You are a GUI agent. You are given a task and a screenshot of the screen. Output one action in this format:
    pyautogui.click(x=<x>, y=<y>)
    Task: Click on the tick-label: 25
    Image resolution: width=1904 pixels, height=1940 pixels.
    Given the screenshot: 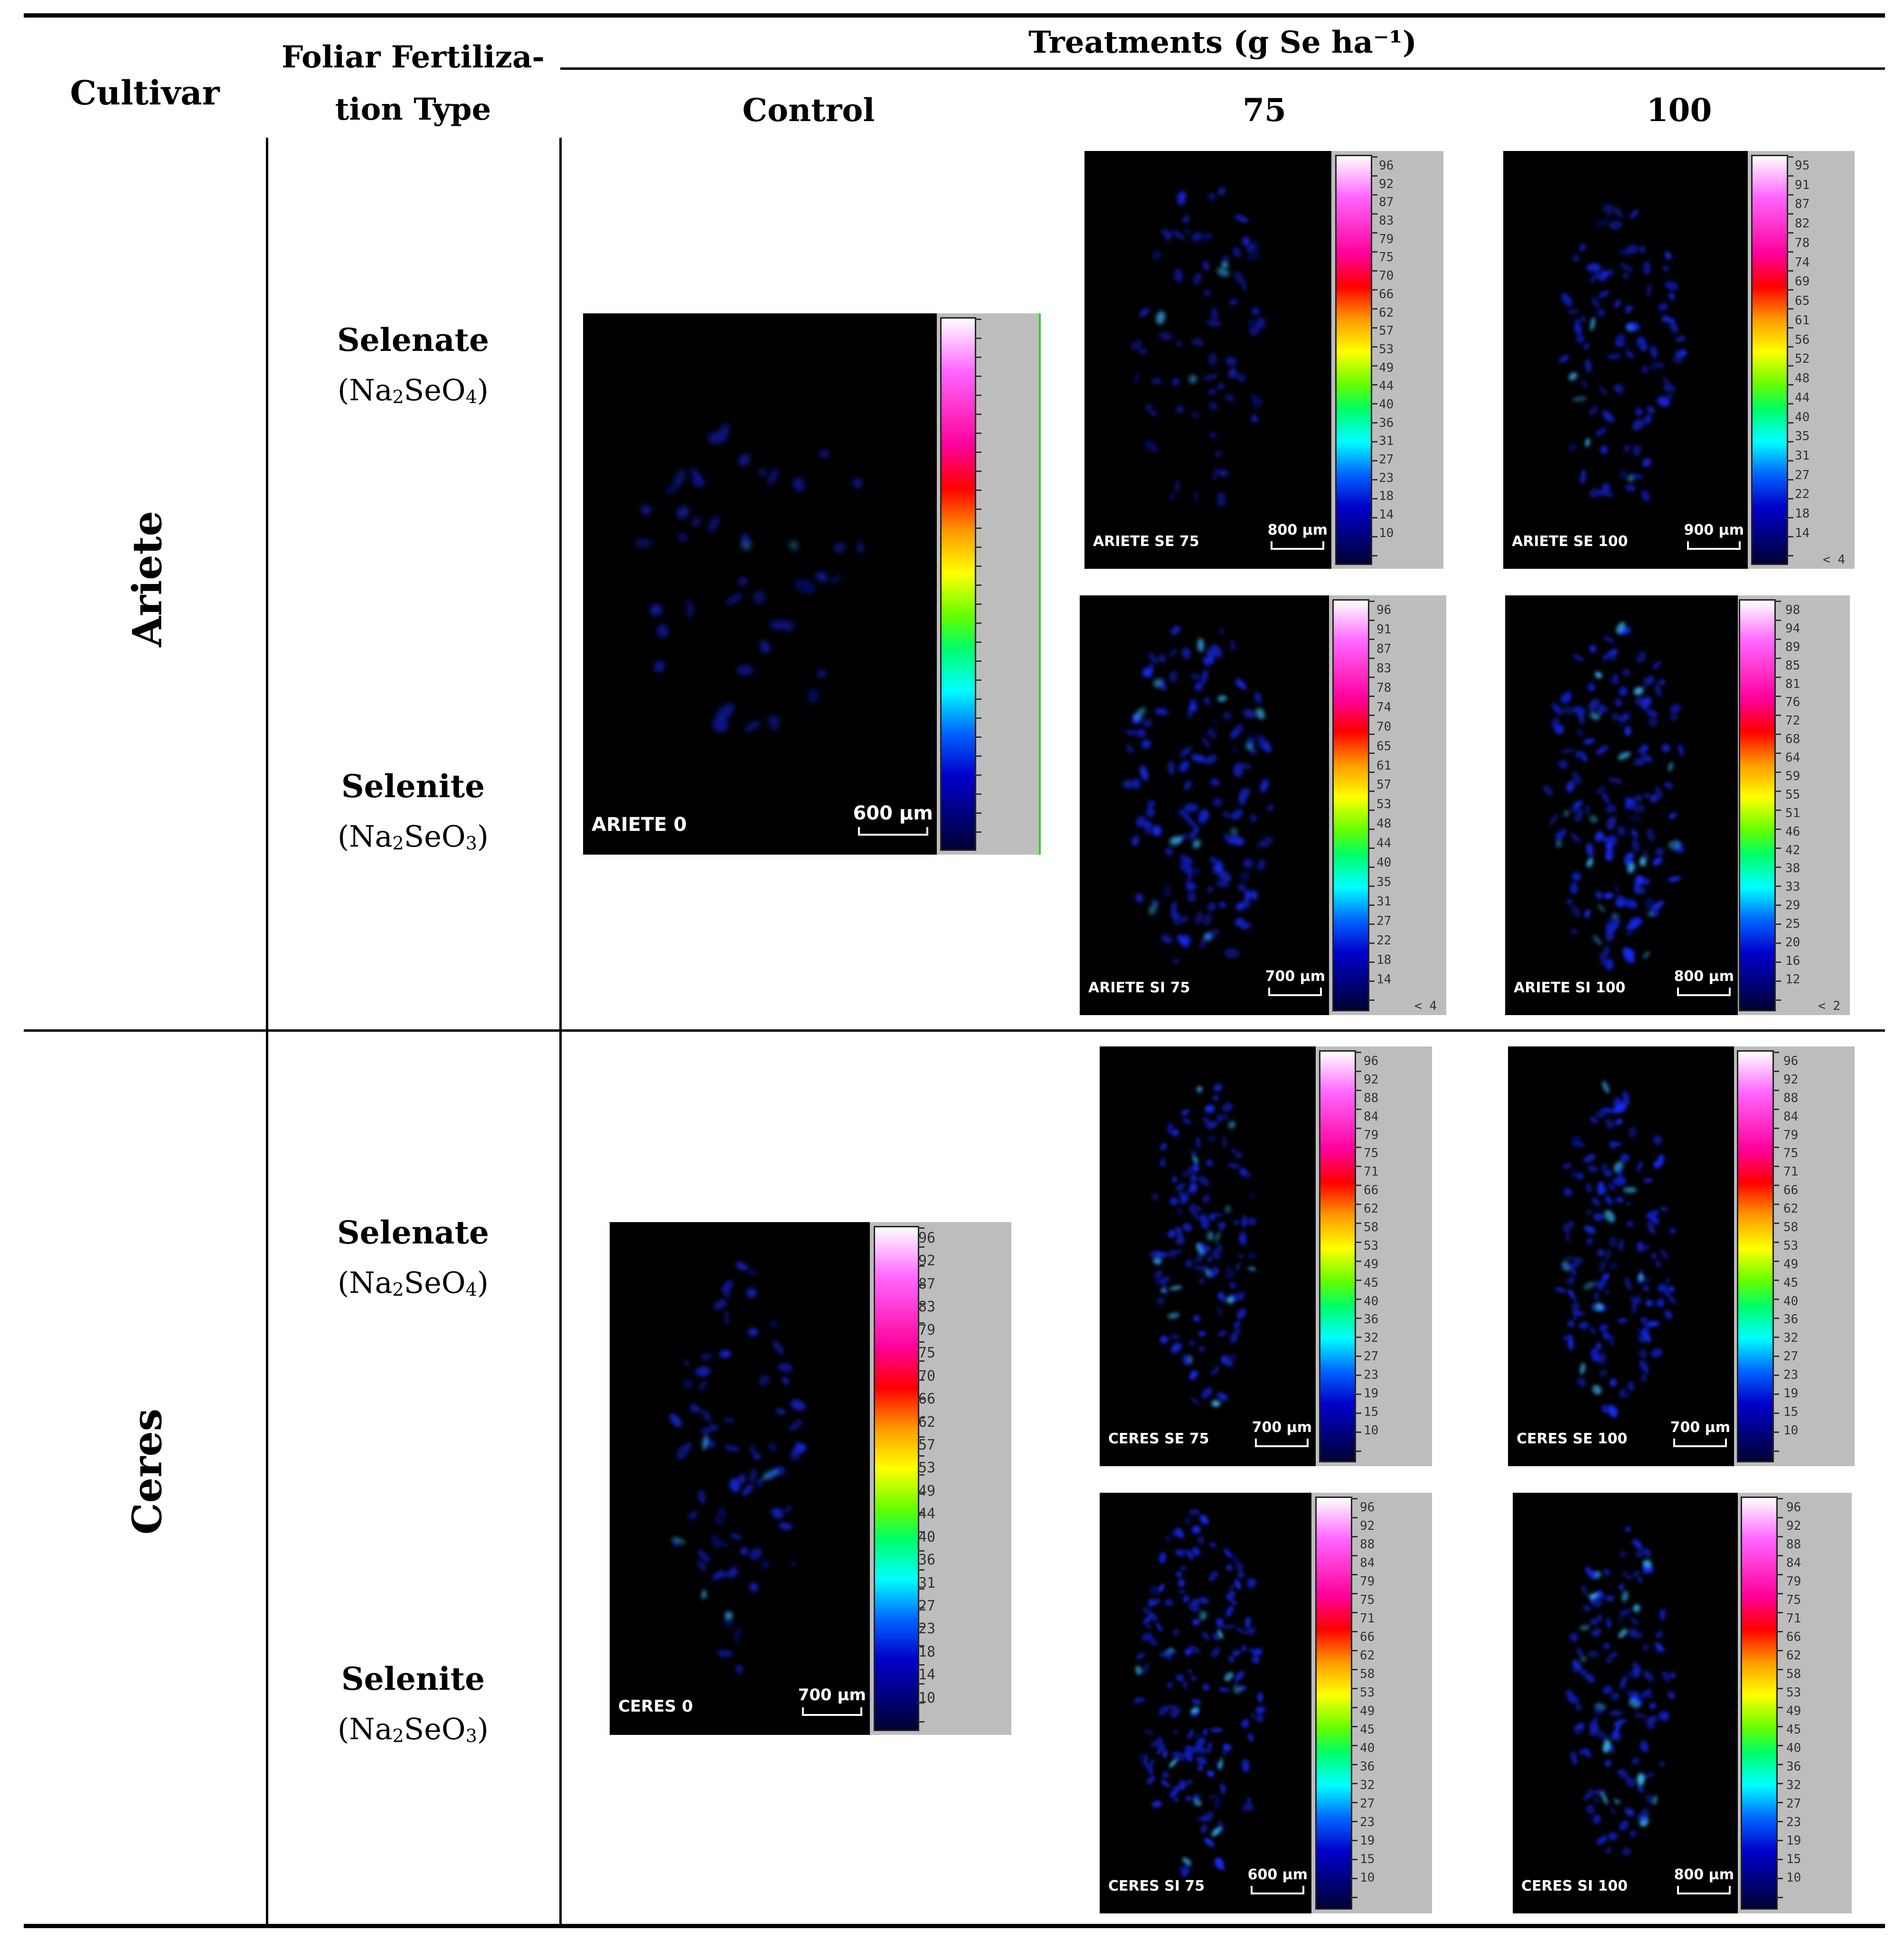 What is the action you would take?
    pyautogui.click(x=1792, y=925)
    